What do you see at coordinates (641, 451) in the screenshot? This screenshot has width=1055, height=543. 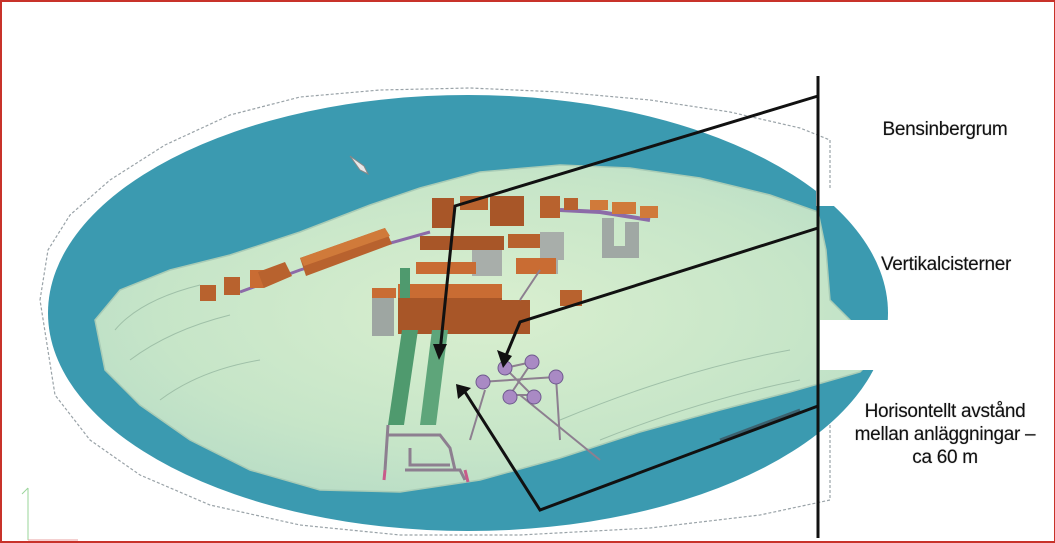 I see `arrow-horisontellt` at bounding box center [641, 451].